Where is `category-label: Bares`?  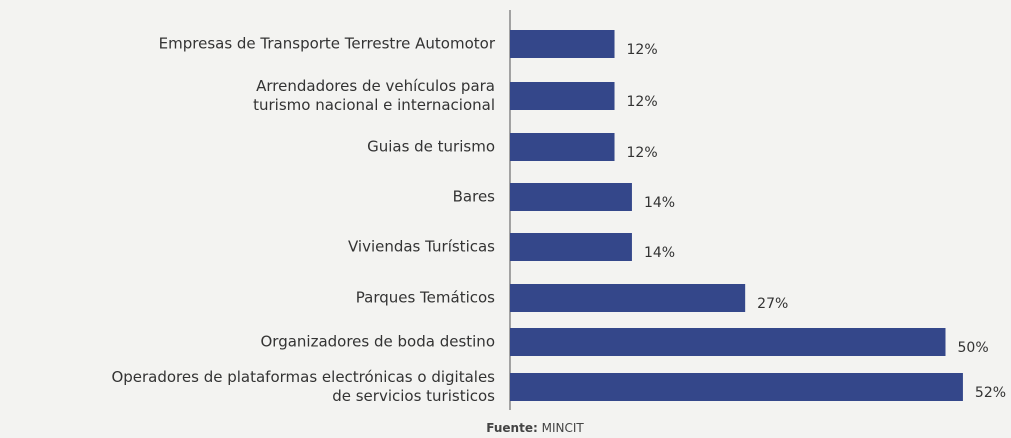 category-label: Bares is located at coordinates (473, 196).